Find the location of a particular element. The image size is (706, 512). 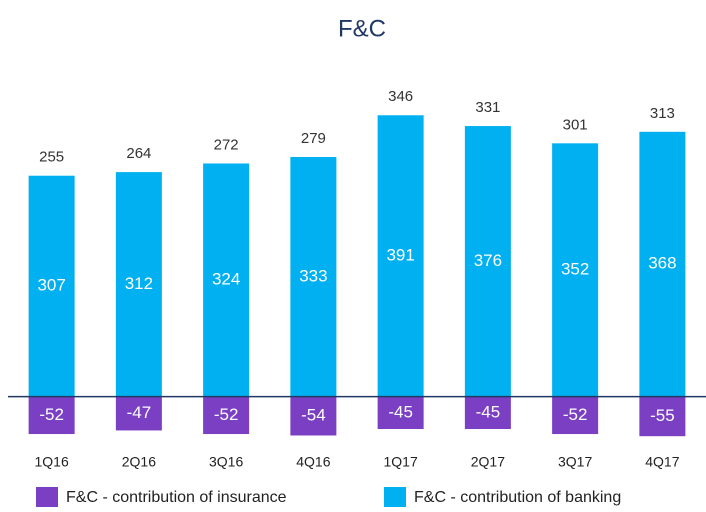

chart-title: F&C is located at coordinates (362, 28).